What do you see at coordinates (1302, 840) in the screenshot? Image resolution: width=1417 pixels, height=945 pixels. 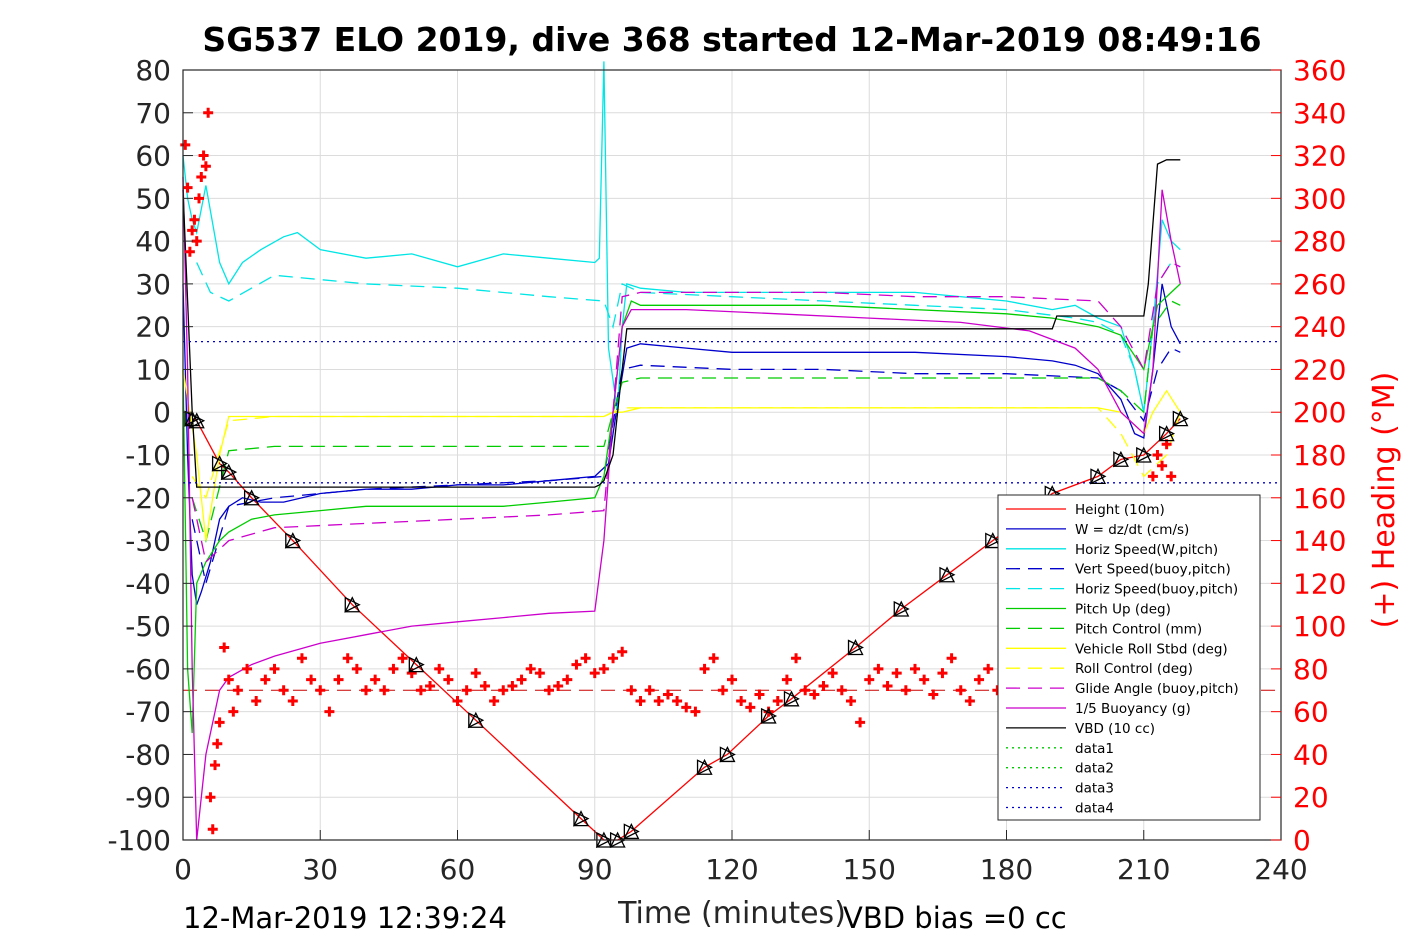 I see `right-tick-label: 0` at bounding box center [1302, 840].